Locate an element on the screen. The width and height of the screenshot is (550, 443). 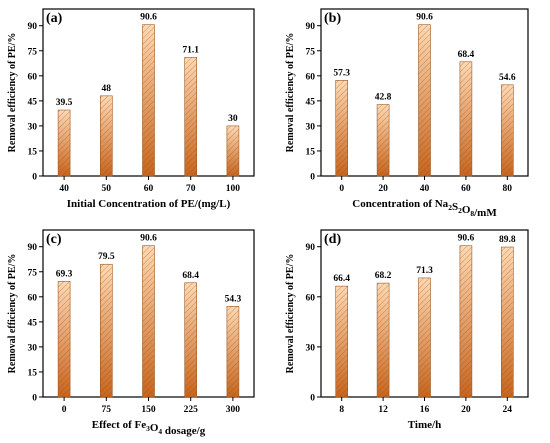
data-label: 54.6 is located at coordinates (507, 78).